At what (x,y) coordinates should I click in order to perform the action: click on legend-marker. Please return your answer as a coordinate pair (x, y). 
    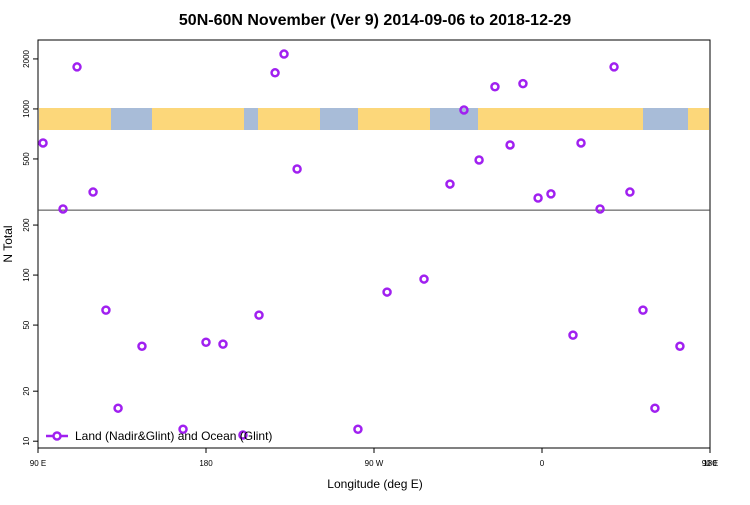
    Looking at the image, I should click on (57, 436).